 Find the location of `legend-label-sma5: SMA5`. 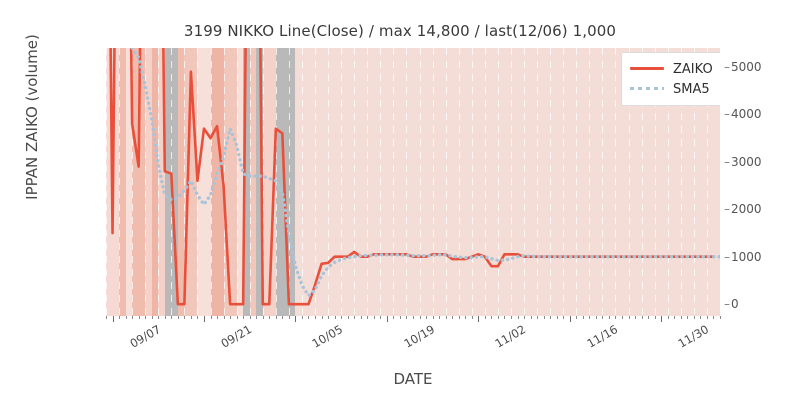

legend-label-sma5: SMA5 is located at coordinates (691, 89).